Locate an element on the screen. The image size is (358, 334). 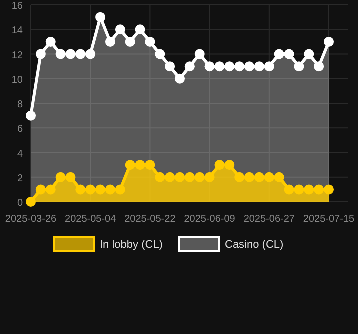
x-tick-label: 2025-07-15 is located at coordinates (329, 219).